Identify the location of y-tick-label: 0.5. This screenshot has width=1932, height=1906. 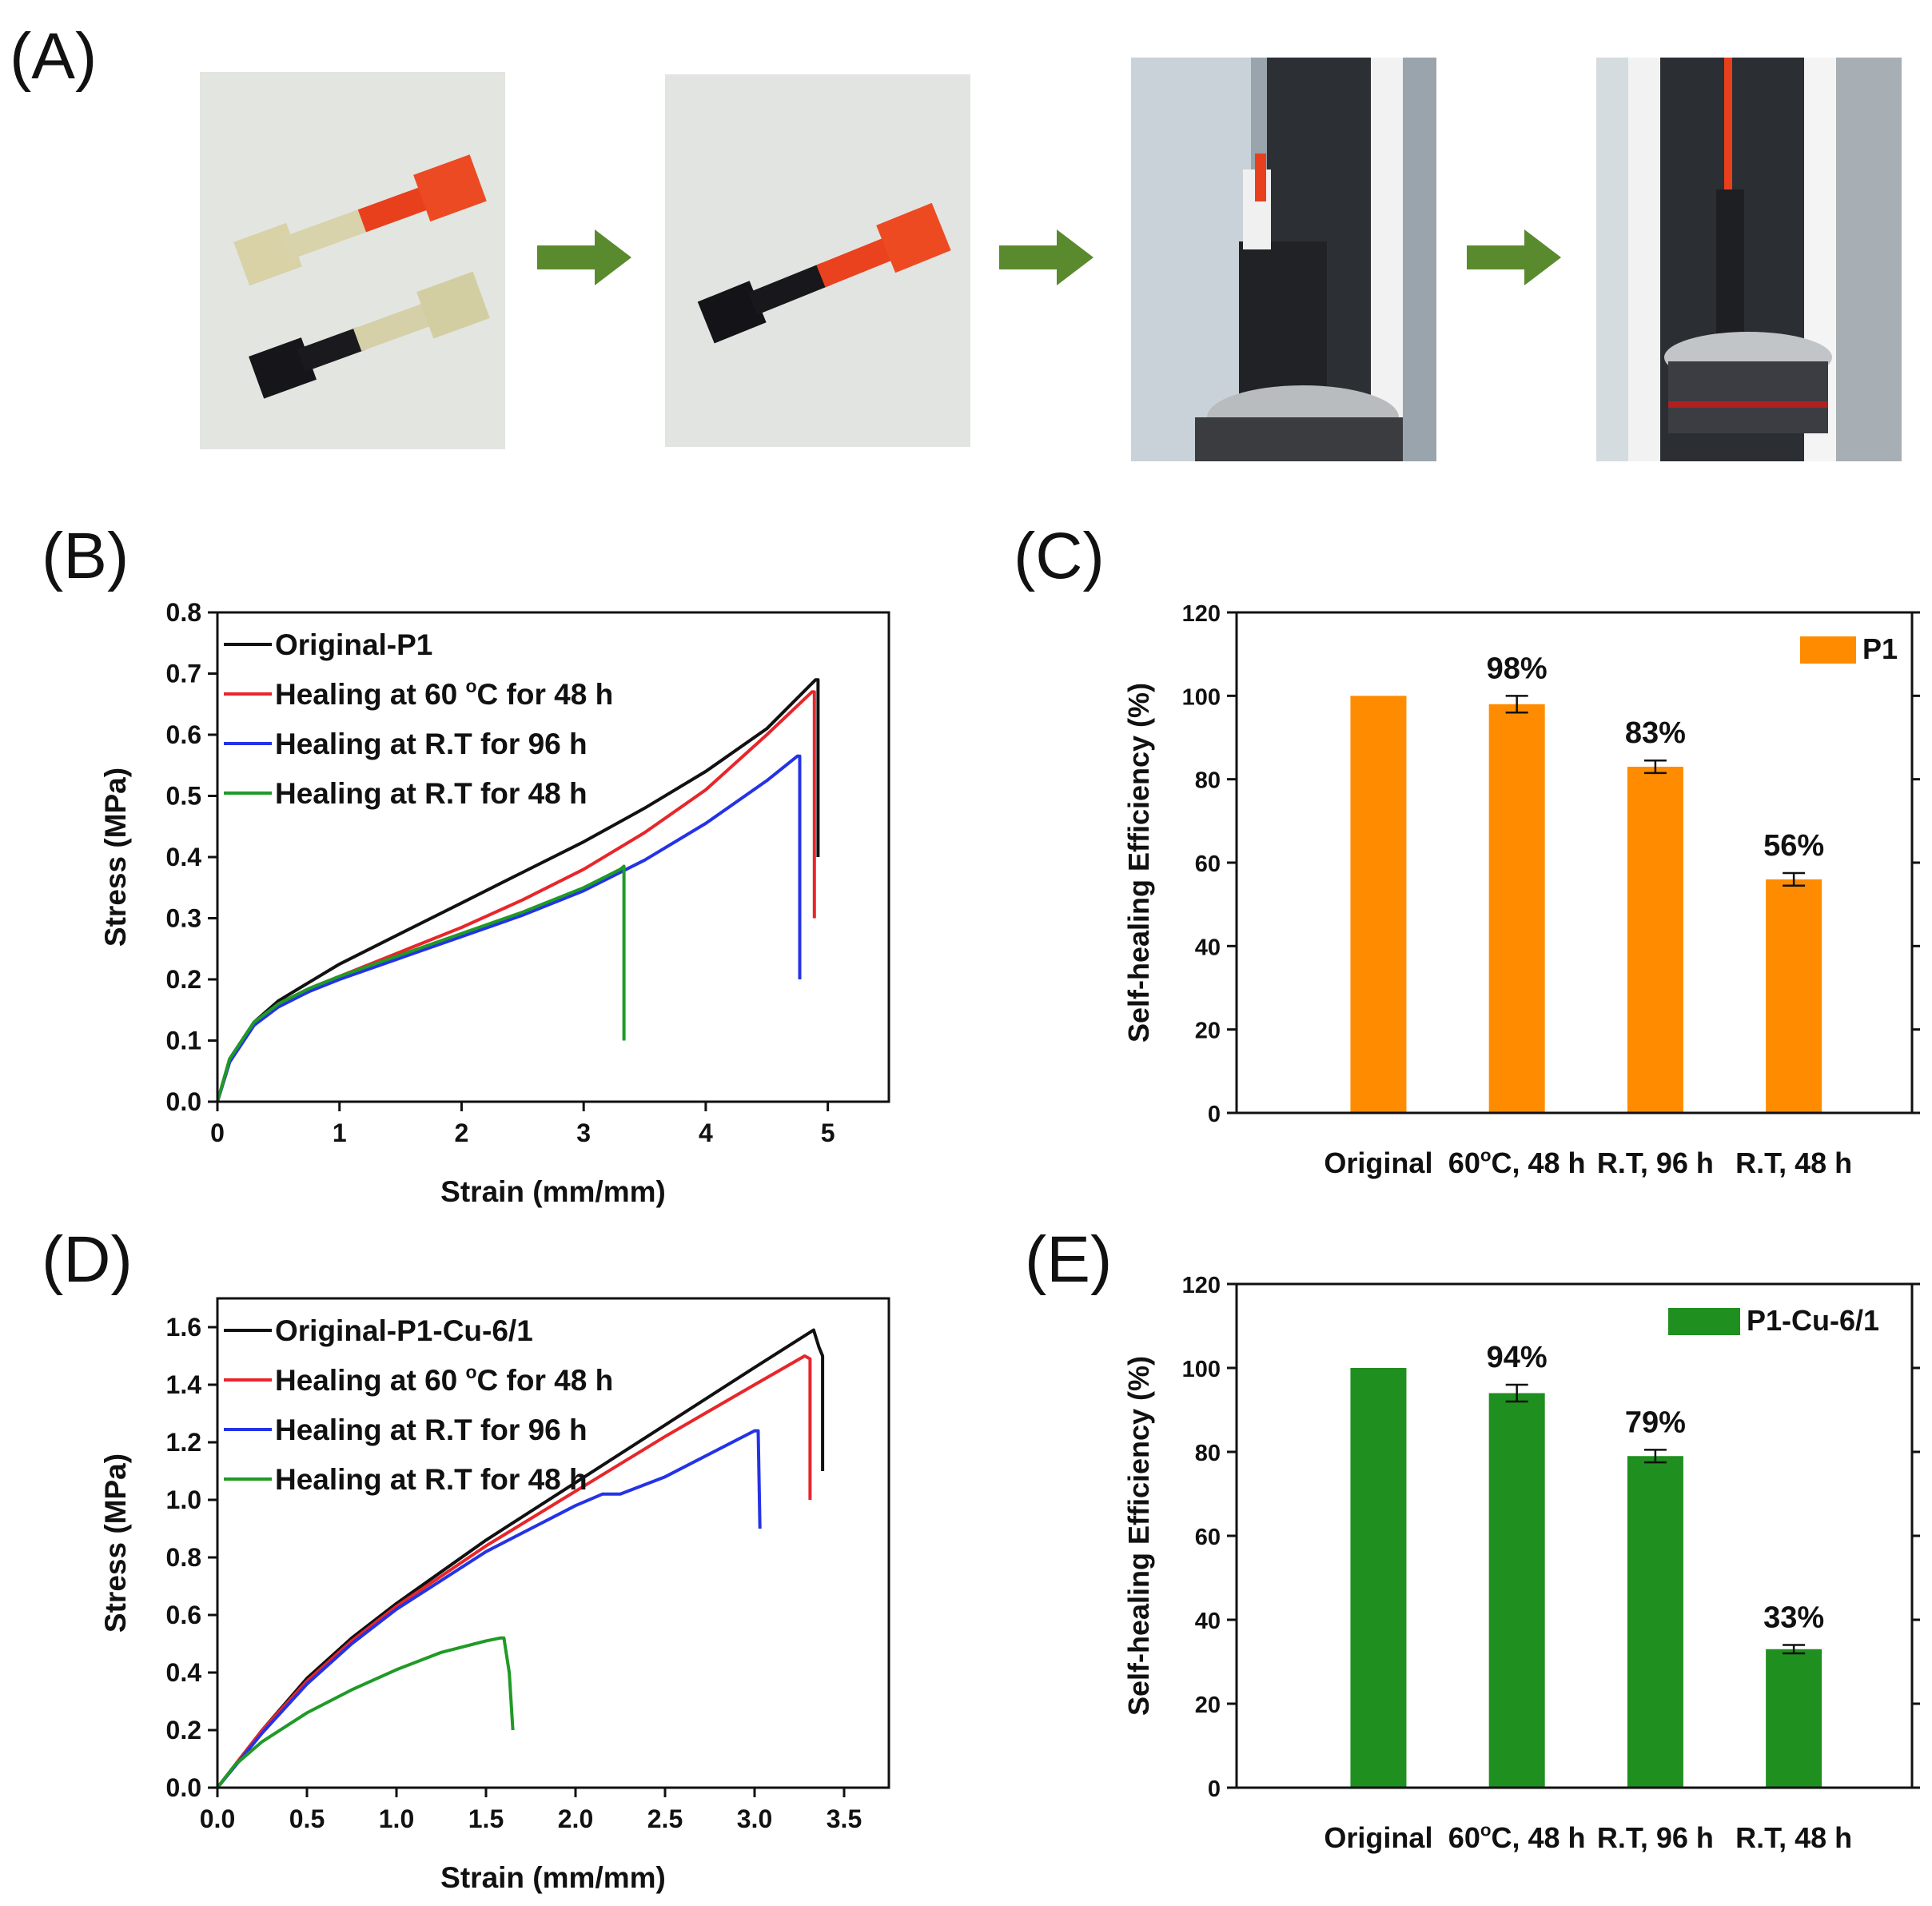
(183, 796).